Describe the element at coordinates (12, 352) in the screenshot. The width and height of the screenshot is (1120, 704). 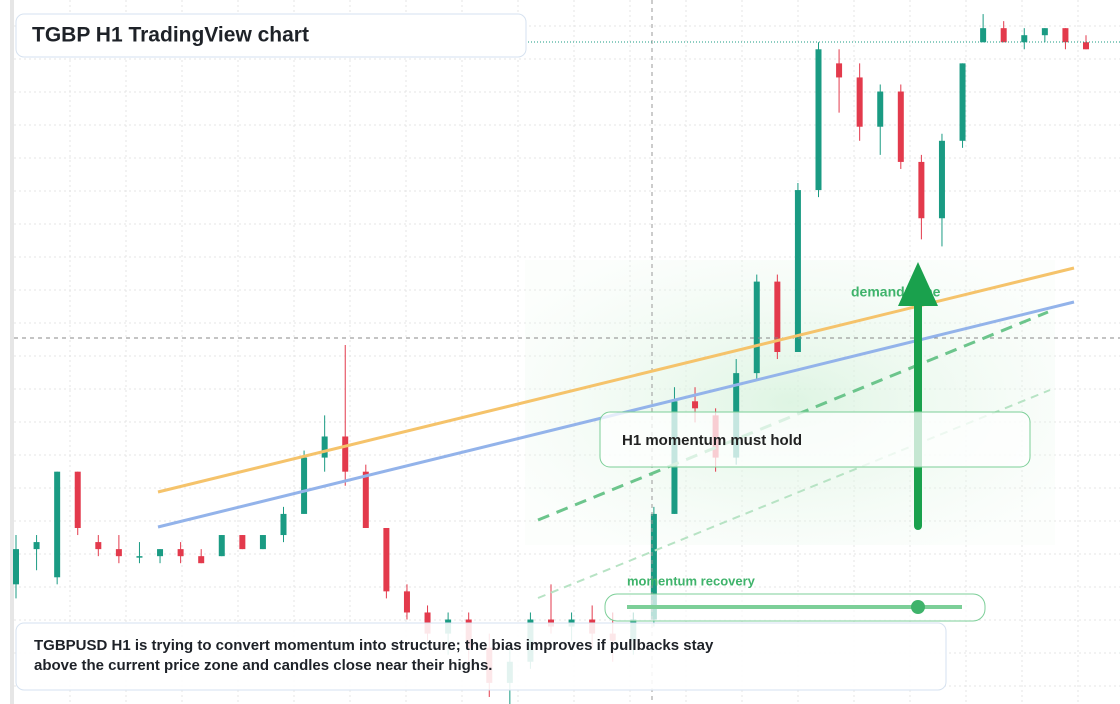
I see `left-edge` at that location.